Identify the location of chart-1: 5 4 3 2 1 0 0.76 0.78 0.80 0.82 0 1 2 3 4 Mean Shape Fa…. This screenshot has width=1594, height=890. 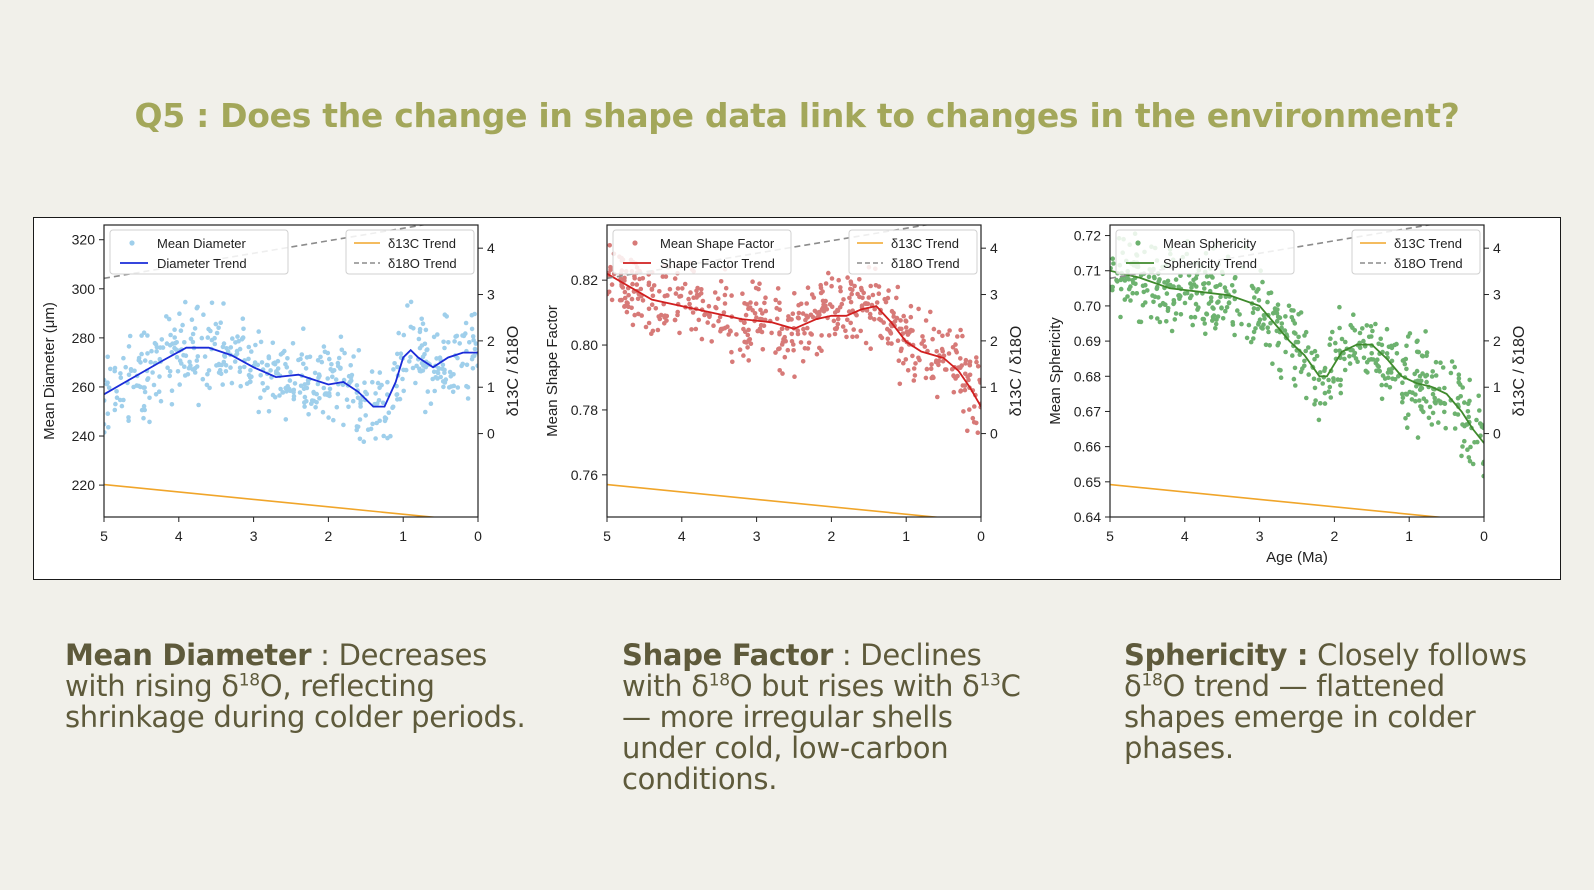
(784, 384).